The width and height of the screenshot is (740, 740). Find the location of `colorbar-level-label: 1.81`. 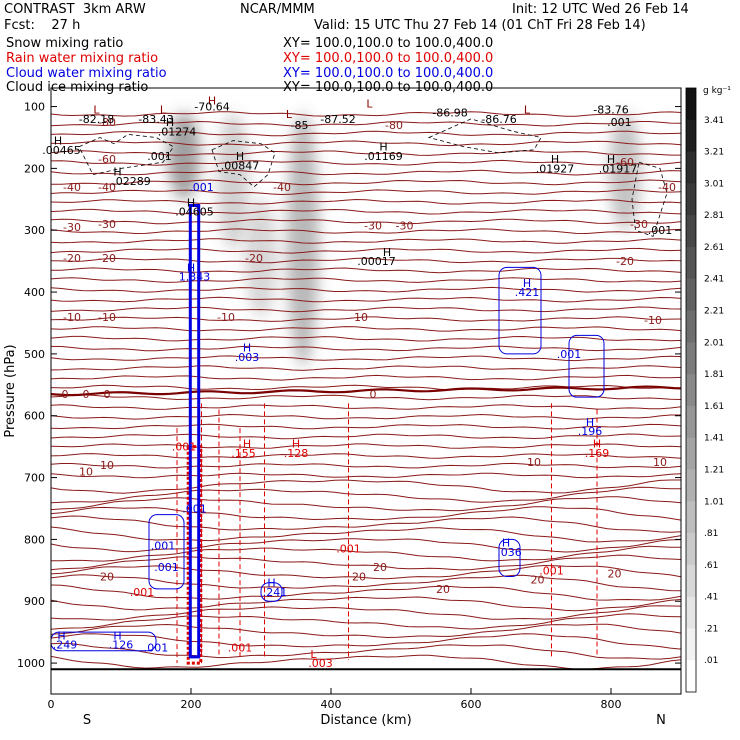

colorbar-level-label: 1.81 is located at coordinates (714, 375).